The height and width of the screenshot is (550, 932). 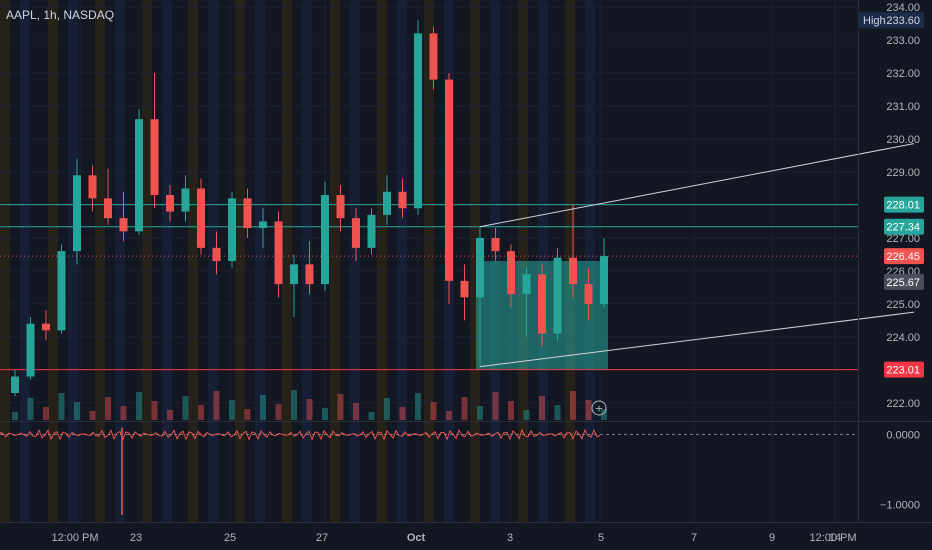 What do you see at coordinates (891, 195) in the screenshot?
I see `price-labels: High 233.60 228.01 227.34 226.45 225.67 223.01` at bounding box center [891, 195].